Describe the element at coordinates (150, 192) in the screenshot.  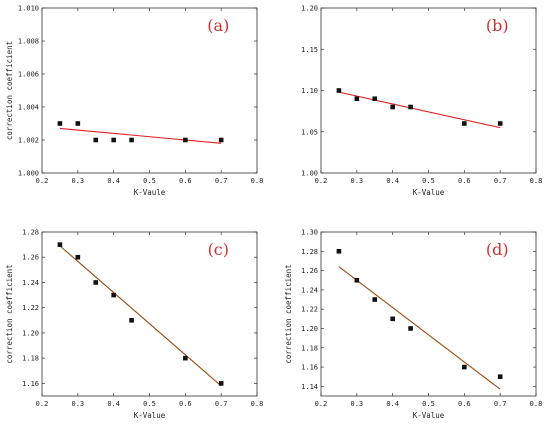
I see `x-axis-label: K-Vaule` at that location.